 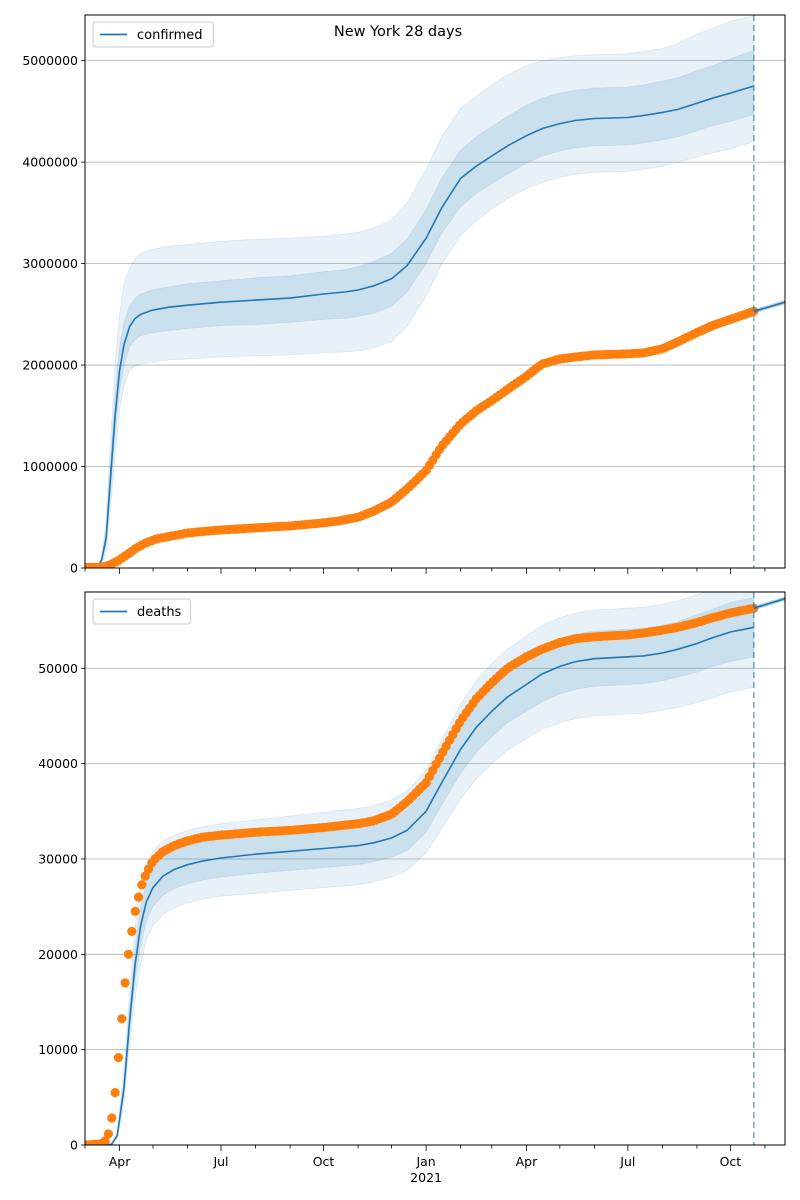 What do you see at coordinates (170, 35) in the screenshot?
I see `legend-label: confirmed` at bounding box center [170, 35].